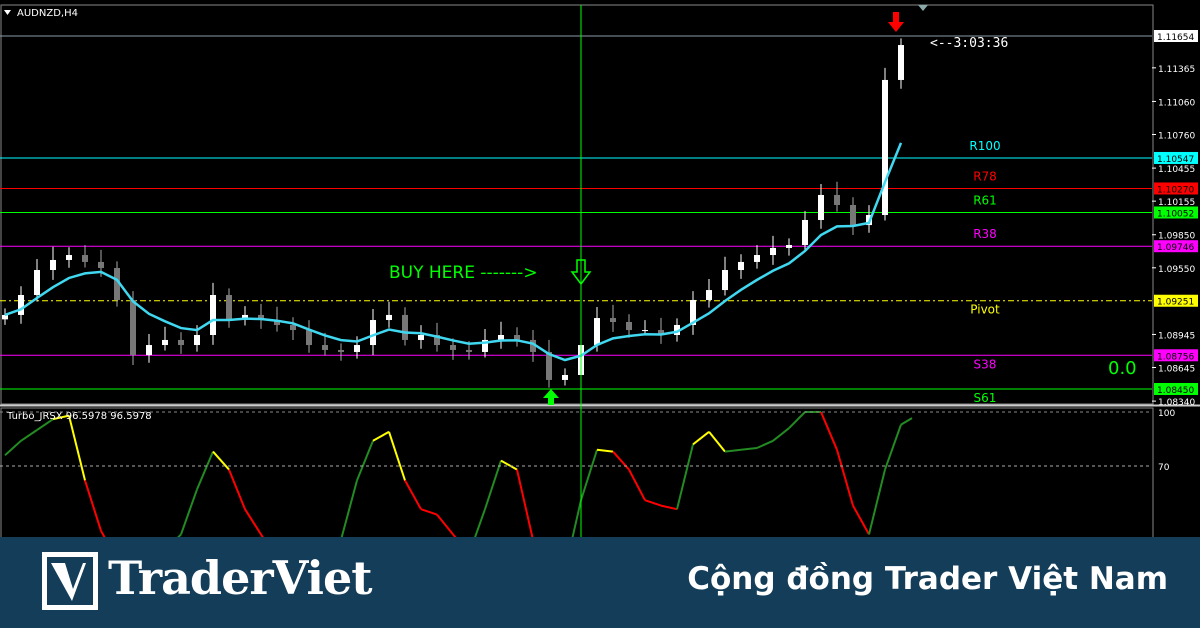  I want to click on buy-here-label: BUY HERE ------->, so click(463, 273).